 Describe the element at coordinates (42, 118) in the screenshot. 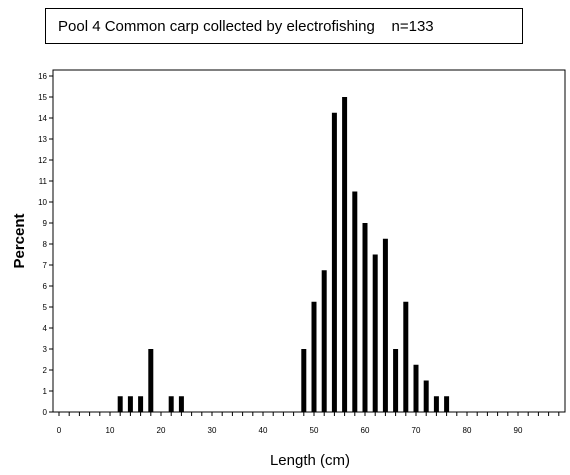

I see `y-tick-label: 14` at that location.